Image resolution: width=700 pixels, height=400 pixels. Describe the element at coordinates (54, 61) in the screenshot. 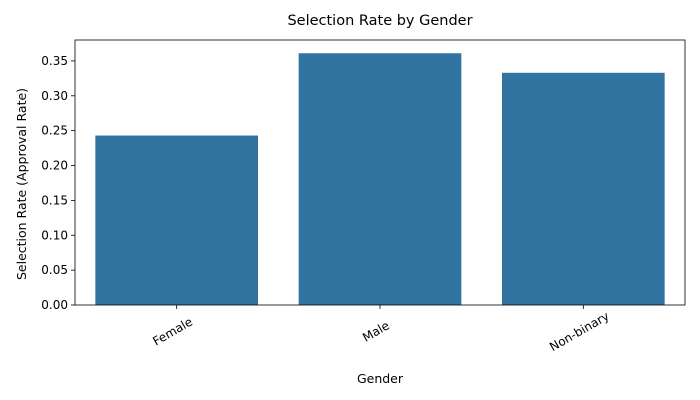

I see `y-tick-label: 0.35` at that location.